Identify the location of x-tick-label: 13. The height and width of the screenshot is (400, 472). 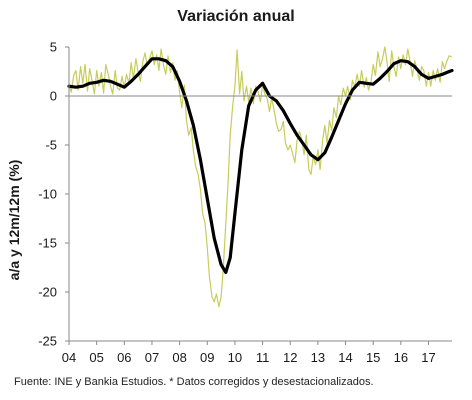
(318, 357).